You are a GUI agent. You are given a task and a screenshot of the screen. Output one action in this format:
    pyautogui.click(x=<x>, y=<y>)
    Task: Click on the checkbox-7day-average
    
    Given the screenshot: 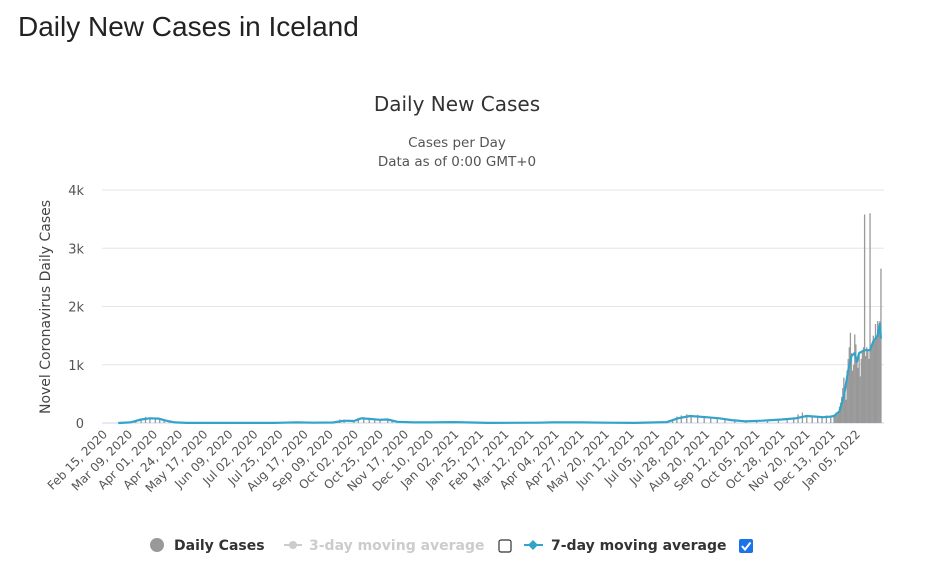 What is the action you would take?
    pyautogui.click(x=746, y=546)
    